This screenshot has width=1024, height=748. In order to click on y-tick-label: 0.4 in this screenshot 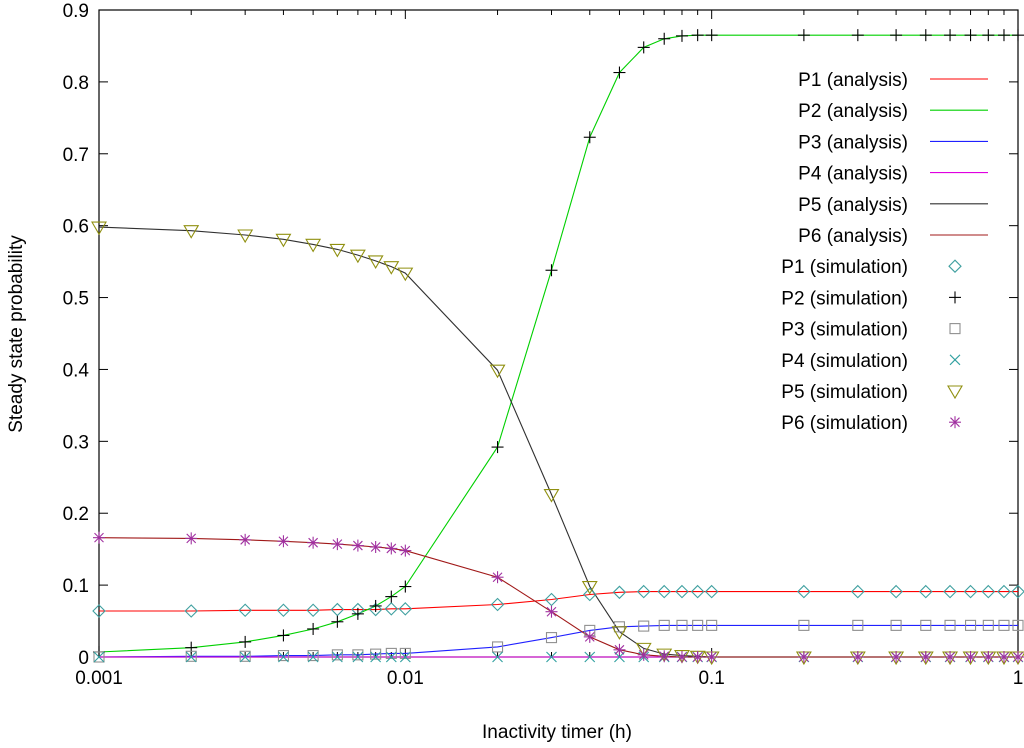, I will do `click(76, 370)`.